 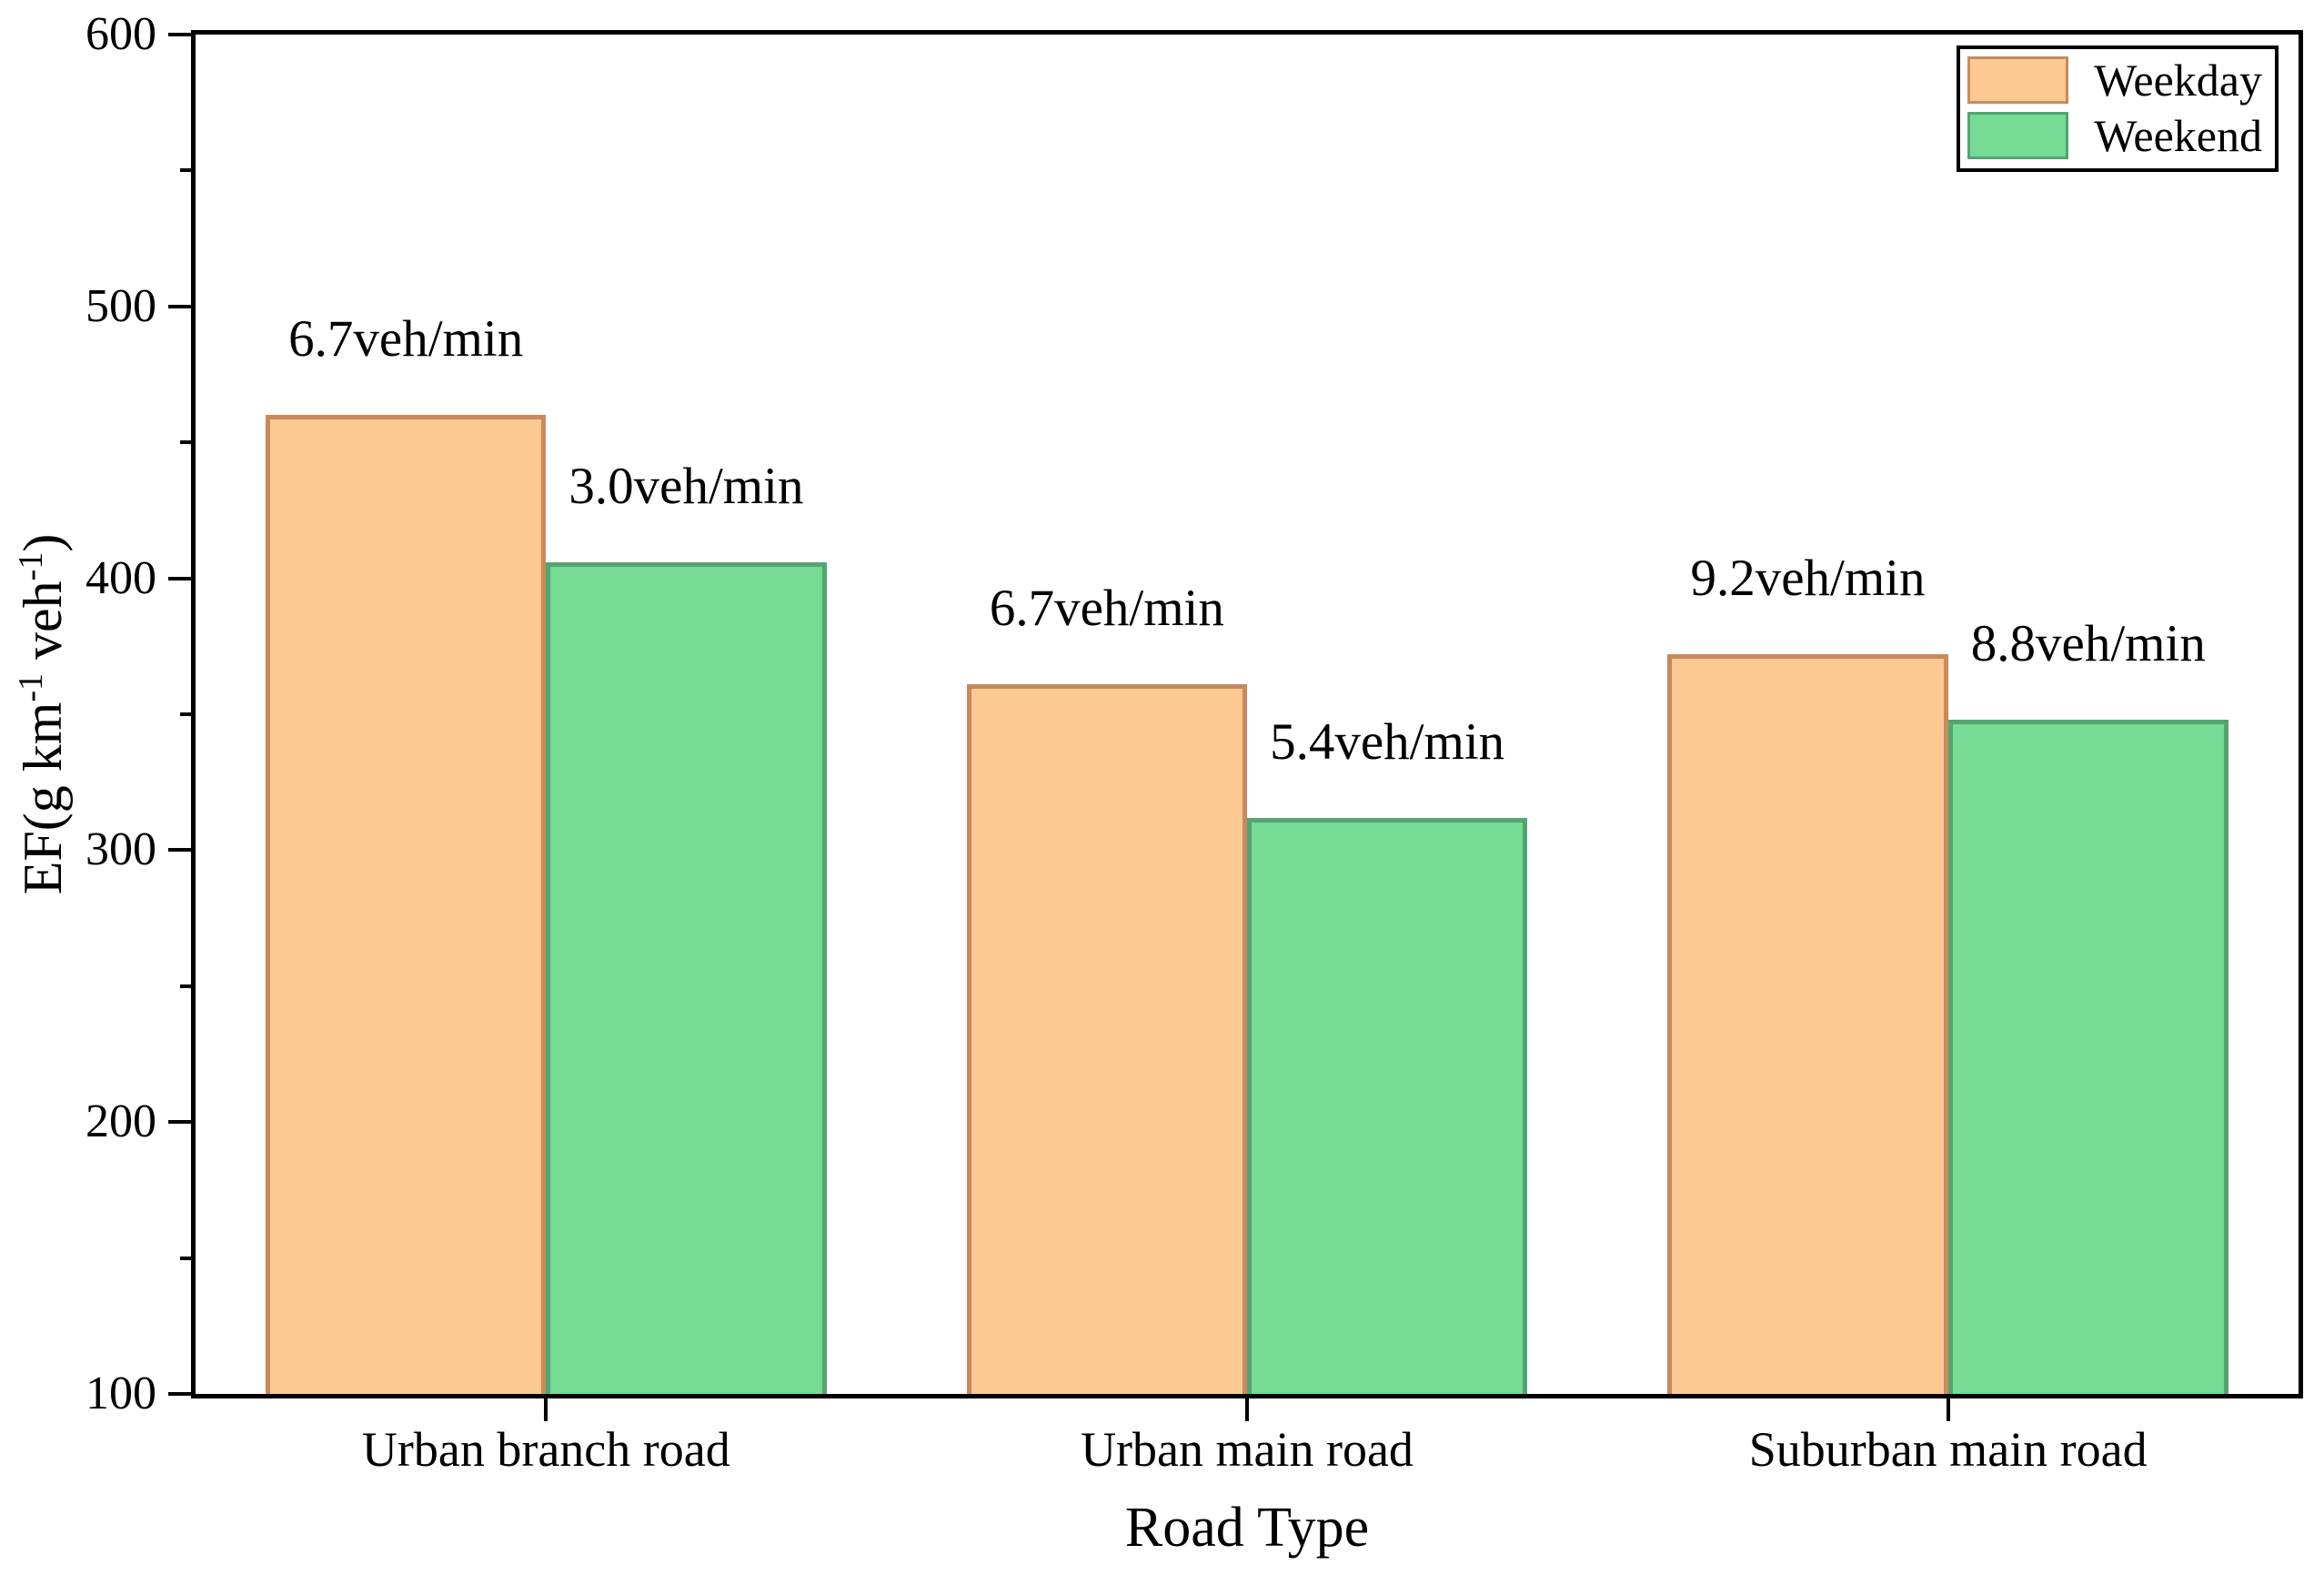 What do you see at coordinates (1106, 1039) in the screenshot?
I see `bar-weekday-urban-main-road` at bounding box center [1106, 1039].